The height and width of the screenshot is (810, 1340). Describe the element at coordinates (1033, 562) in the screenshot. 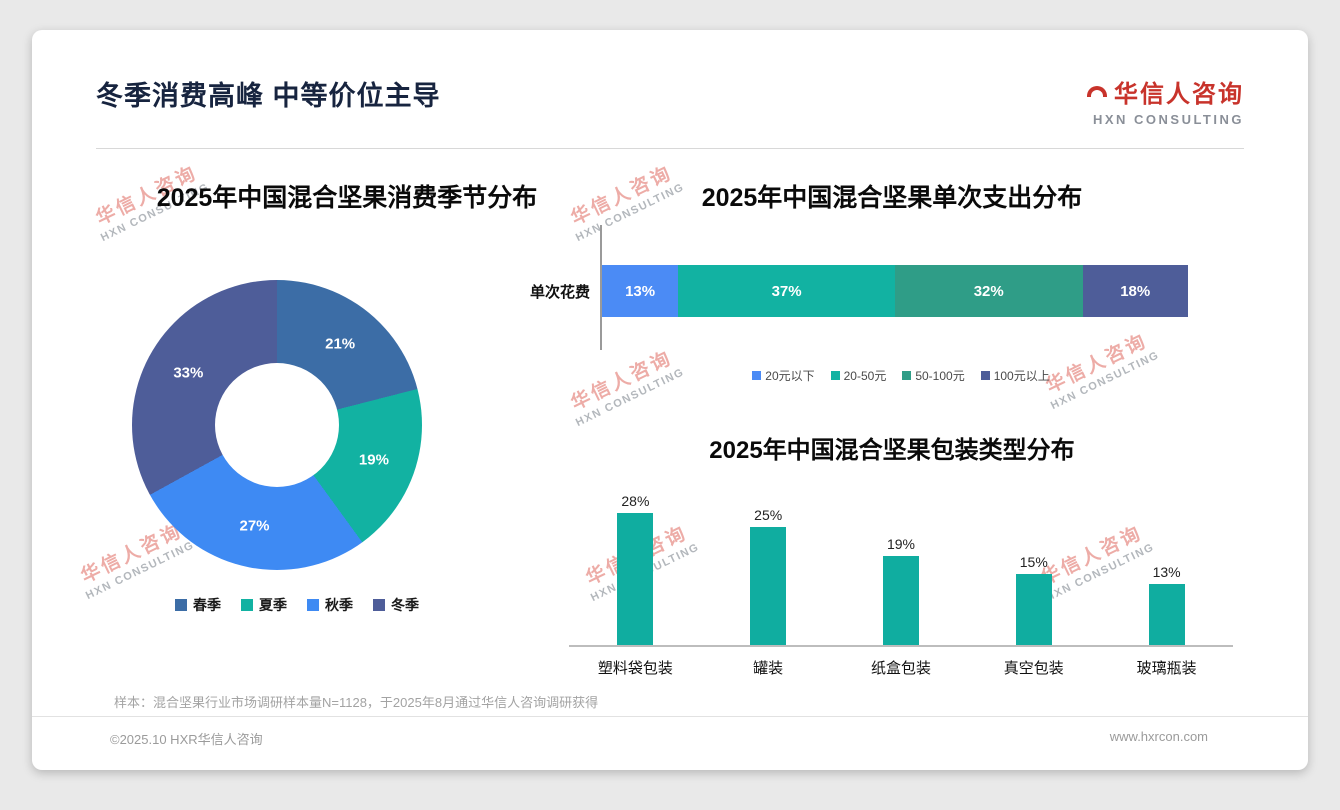

I see `bar-value-label: 15%` at that location.